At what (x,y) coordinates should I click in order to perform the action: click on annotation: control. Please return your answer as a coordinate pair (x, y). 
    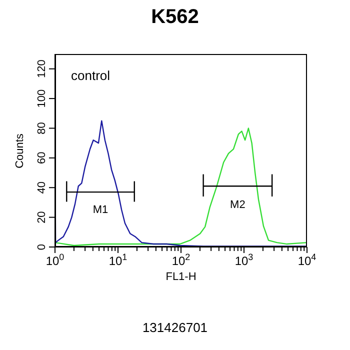
    Looking at the image, I should click on (90, 75).